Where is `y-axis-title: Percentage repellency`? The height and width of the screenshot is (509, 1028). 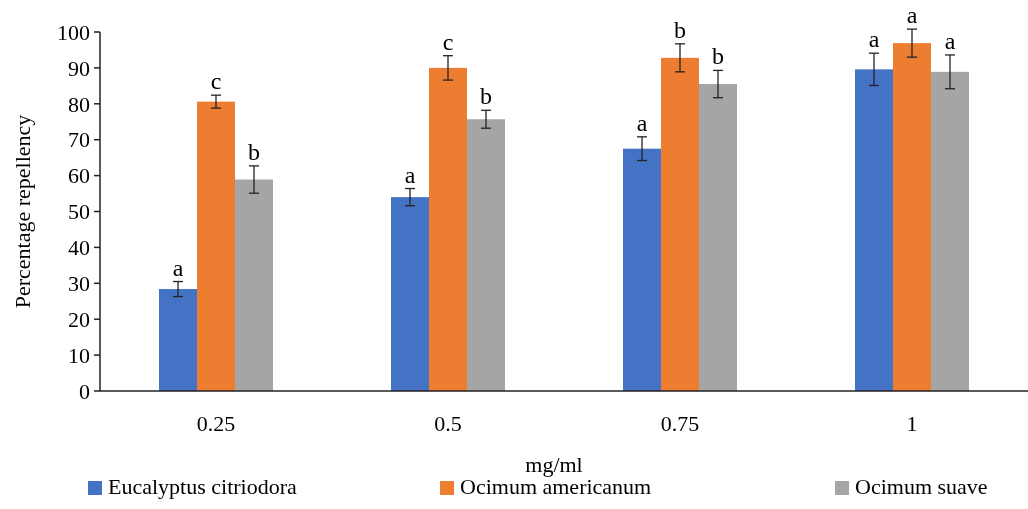
y-axis-title: Percentage repellency is located at coordinates (22, 211).